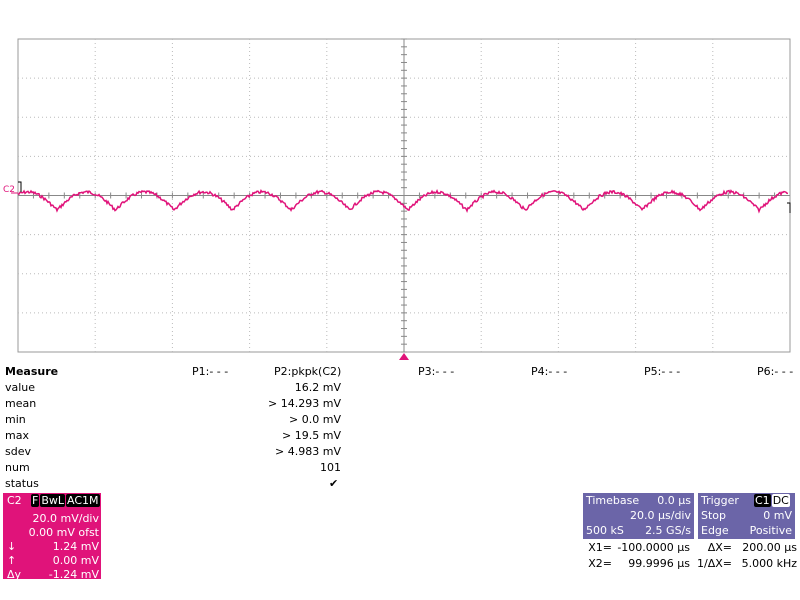 The image size is (800, 600). I want to click on trigger-type: Edge, so click(715, 530).